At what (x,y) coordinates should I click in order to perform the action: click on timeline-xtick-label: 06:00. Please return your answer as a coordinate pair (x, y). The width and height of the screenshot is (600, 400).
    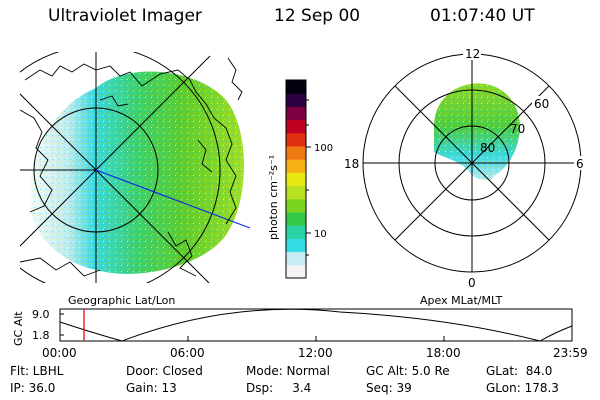
    Looking at the image, I should click on (187, 353).